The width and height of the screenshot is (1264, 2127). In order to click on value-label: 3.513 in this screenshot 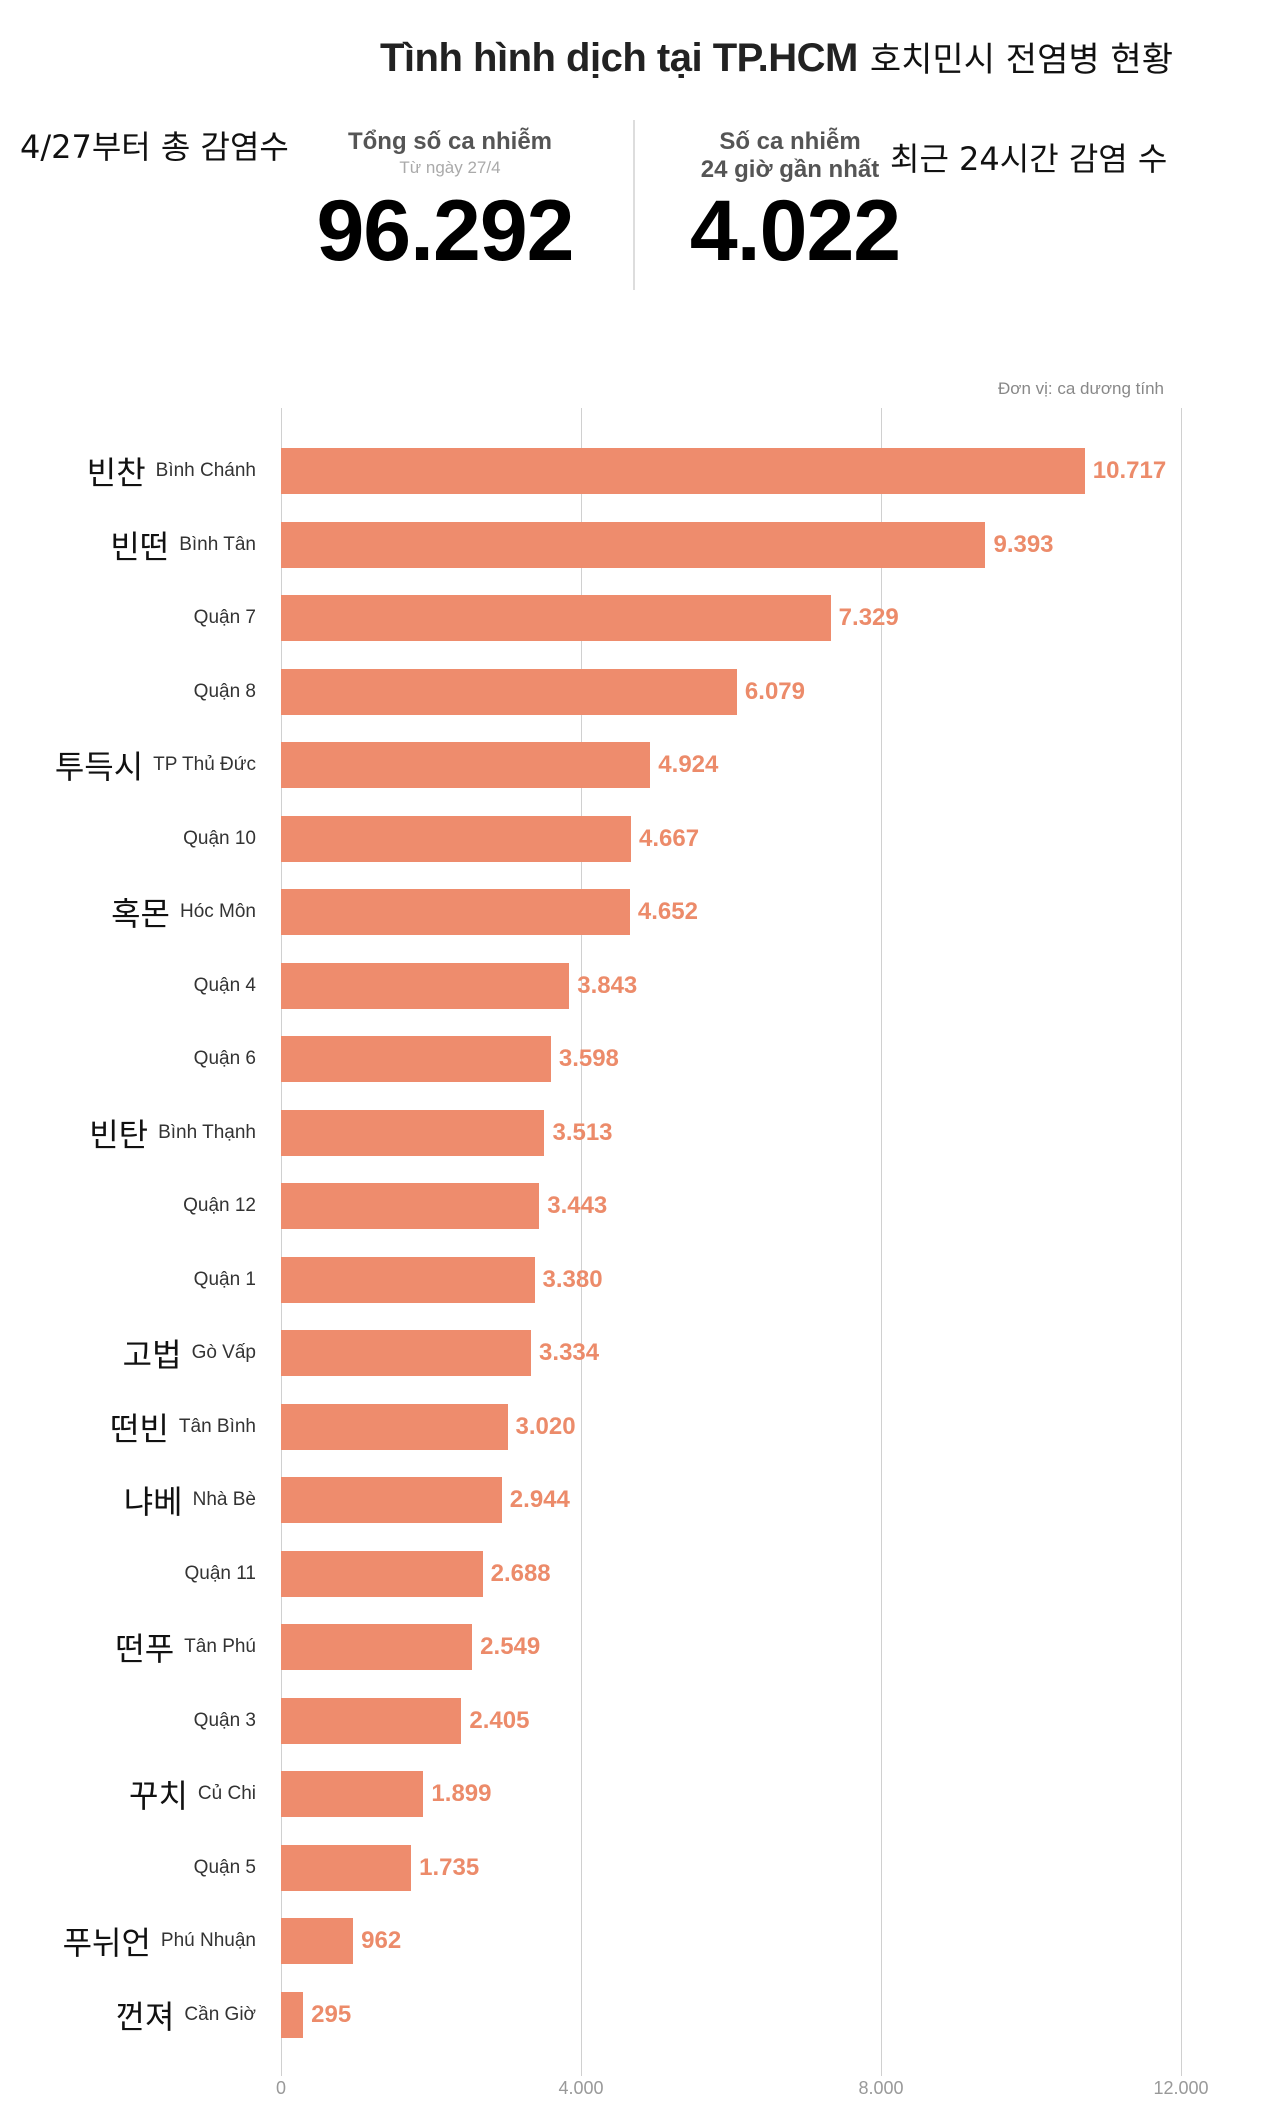, I will do `click(582, 1132)`.